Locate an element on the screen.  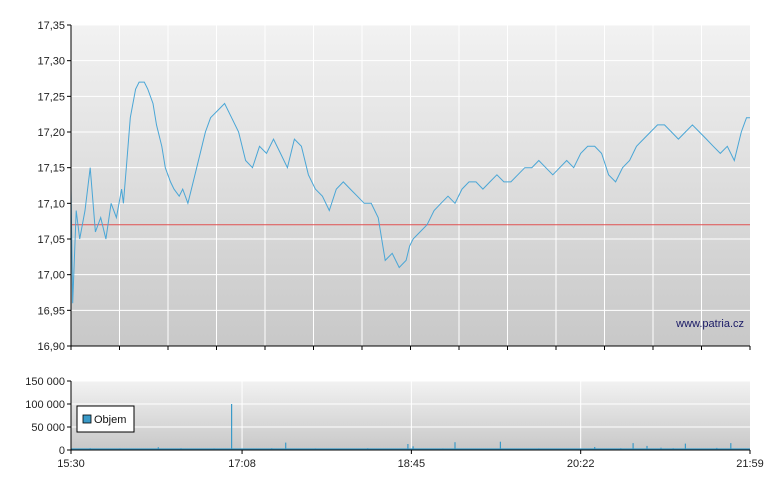
volume-legend: Objem is located at coordinates (105, 419).